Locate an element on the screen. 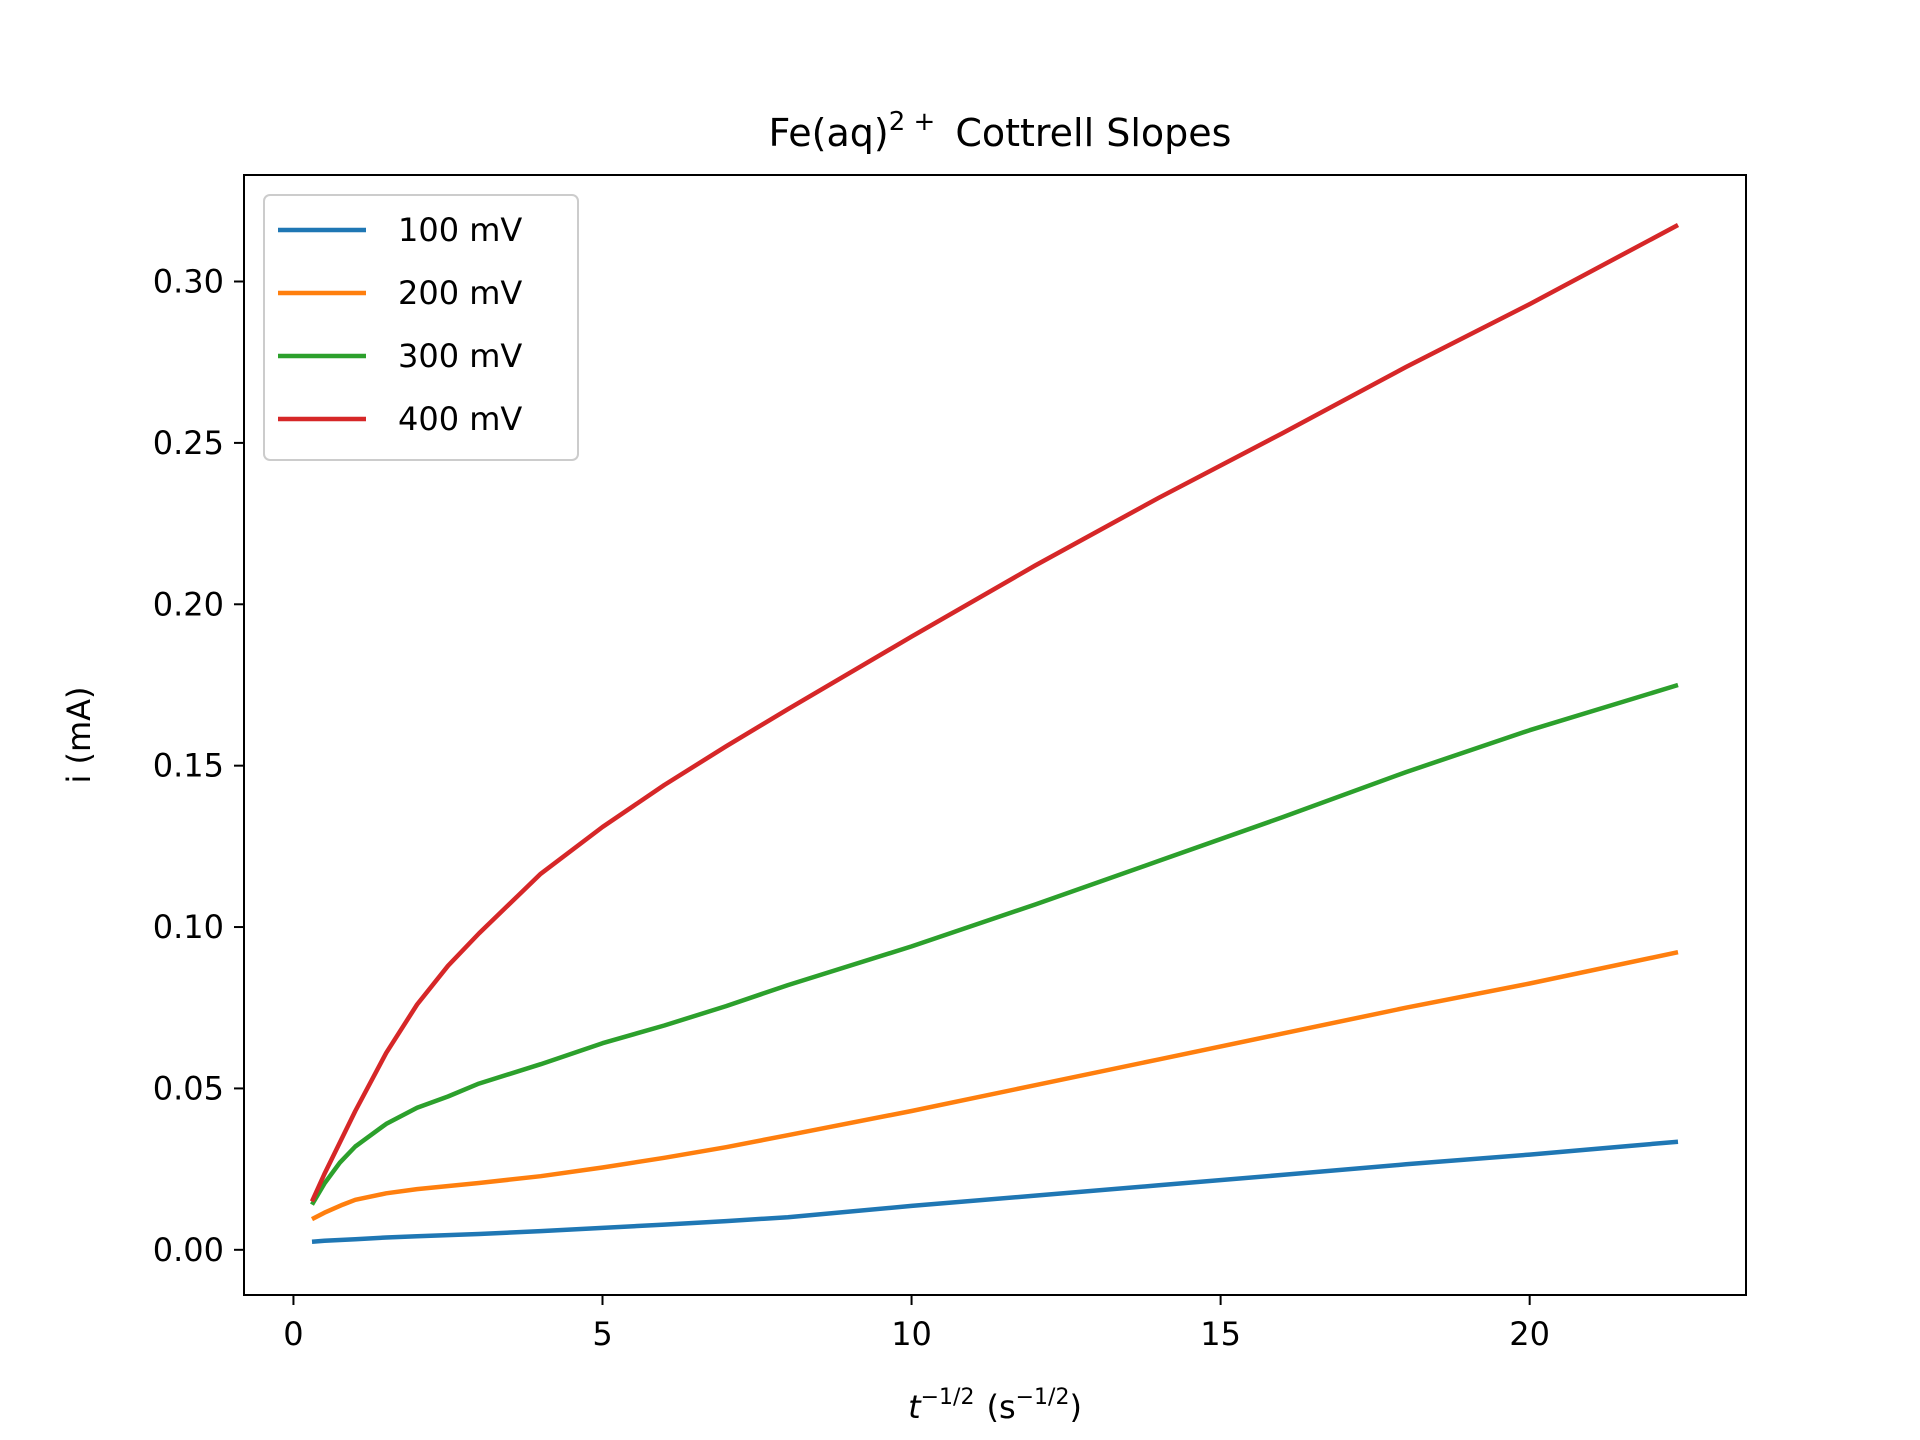  y-tick-label: 0.05 is located at coordinates (188, 1088).